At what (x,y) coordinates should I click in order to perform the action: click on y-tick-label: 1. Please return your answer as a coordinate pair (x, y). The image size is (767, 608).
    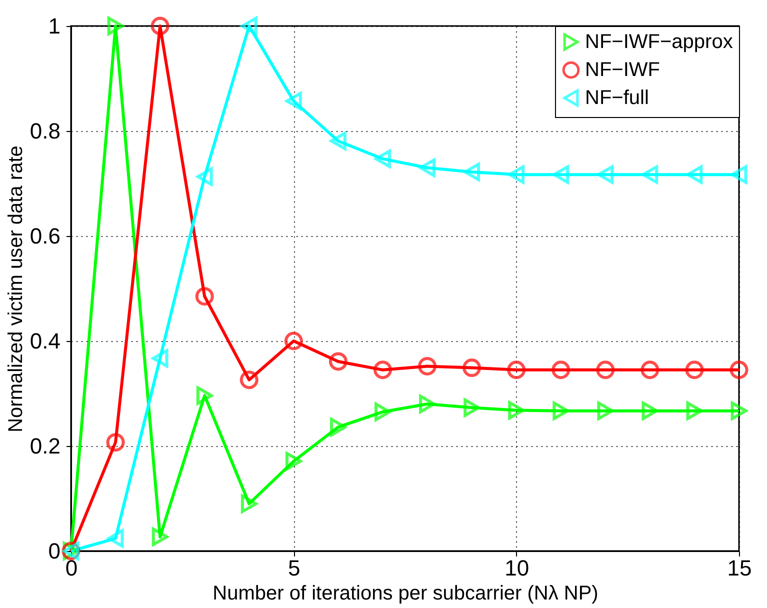
    Looking at the image, I should click on (54, 26).